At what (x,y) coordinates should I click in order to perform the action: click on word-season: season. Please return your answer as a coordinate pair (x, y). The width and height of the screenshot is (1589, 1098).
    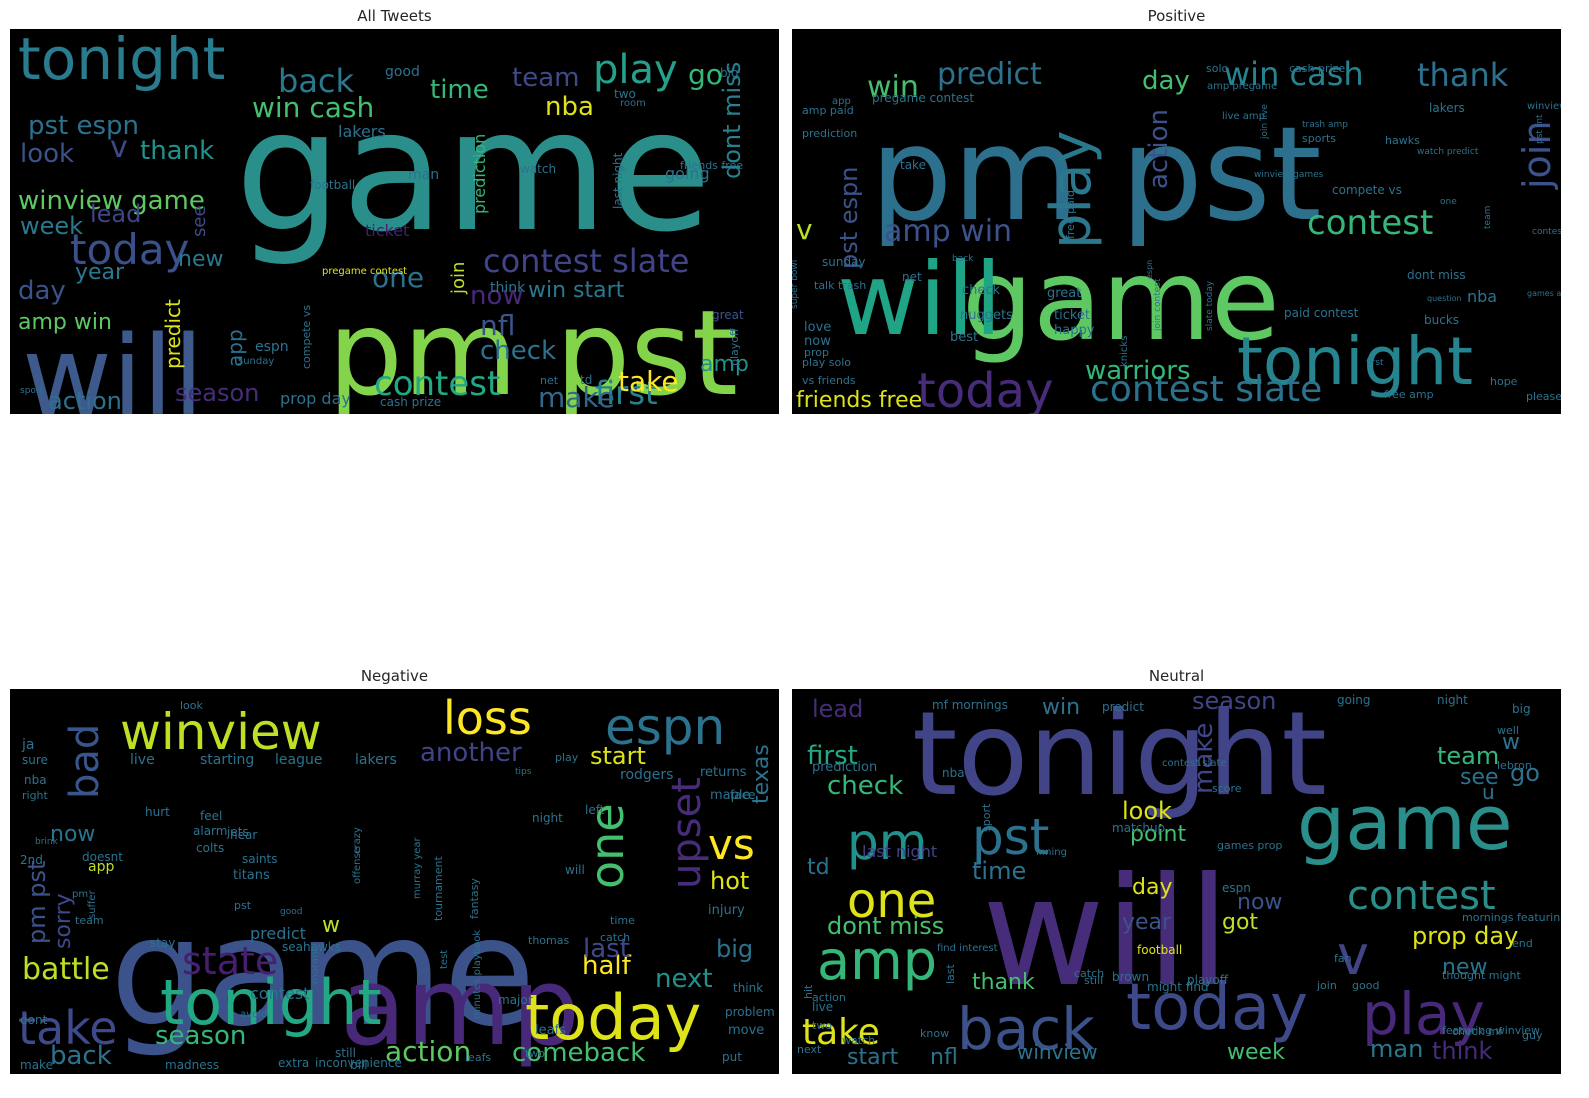
    Looking at the image, I should click on (217, 393).